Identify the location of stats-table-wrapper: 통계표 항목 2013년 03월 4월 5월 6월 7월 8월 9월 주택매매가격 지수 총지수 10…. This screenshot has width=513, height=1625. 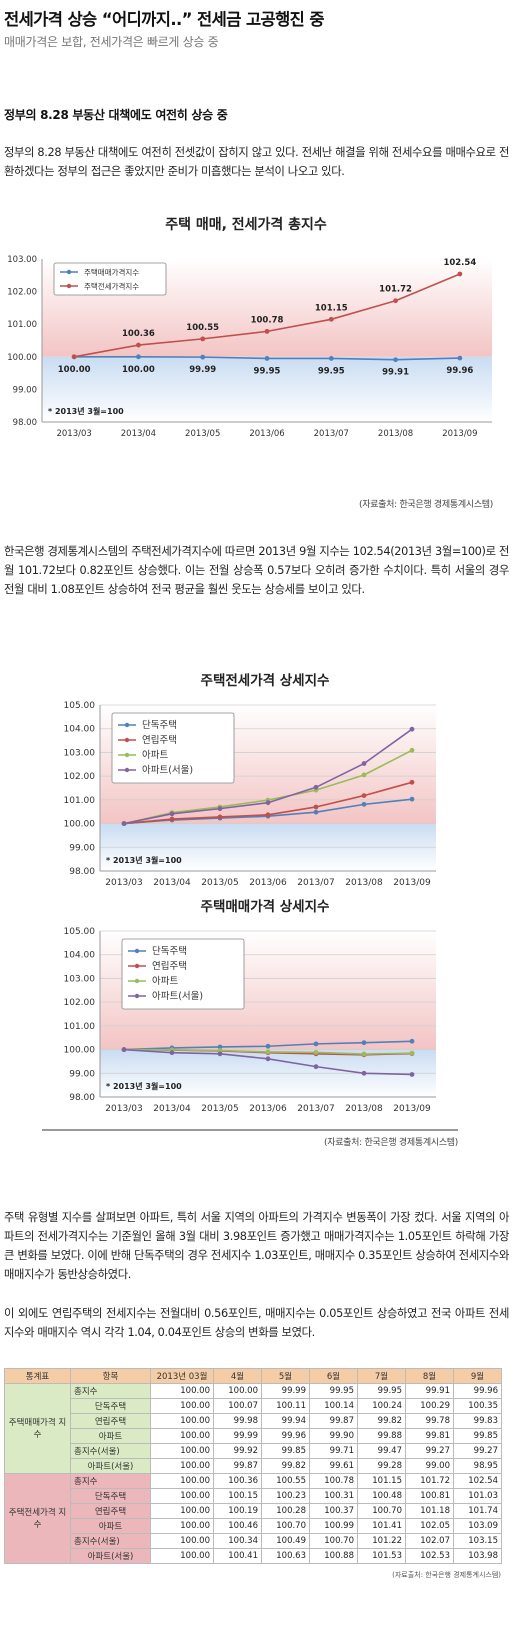
(255, 1474).